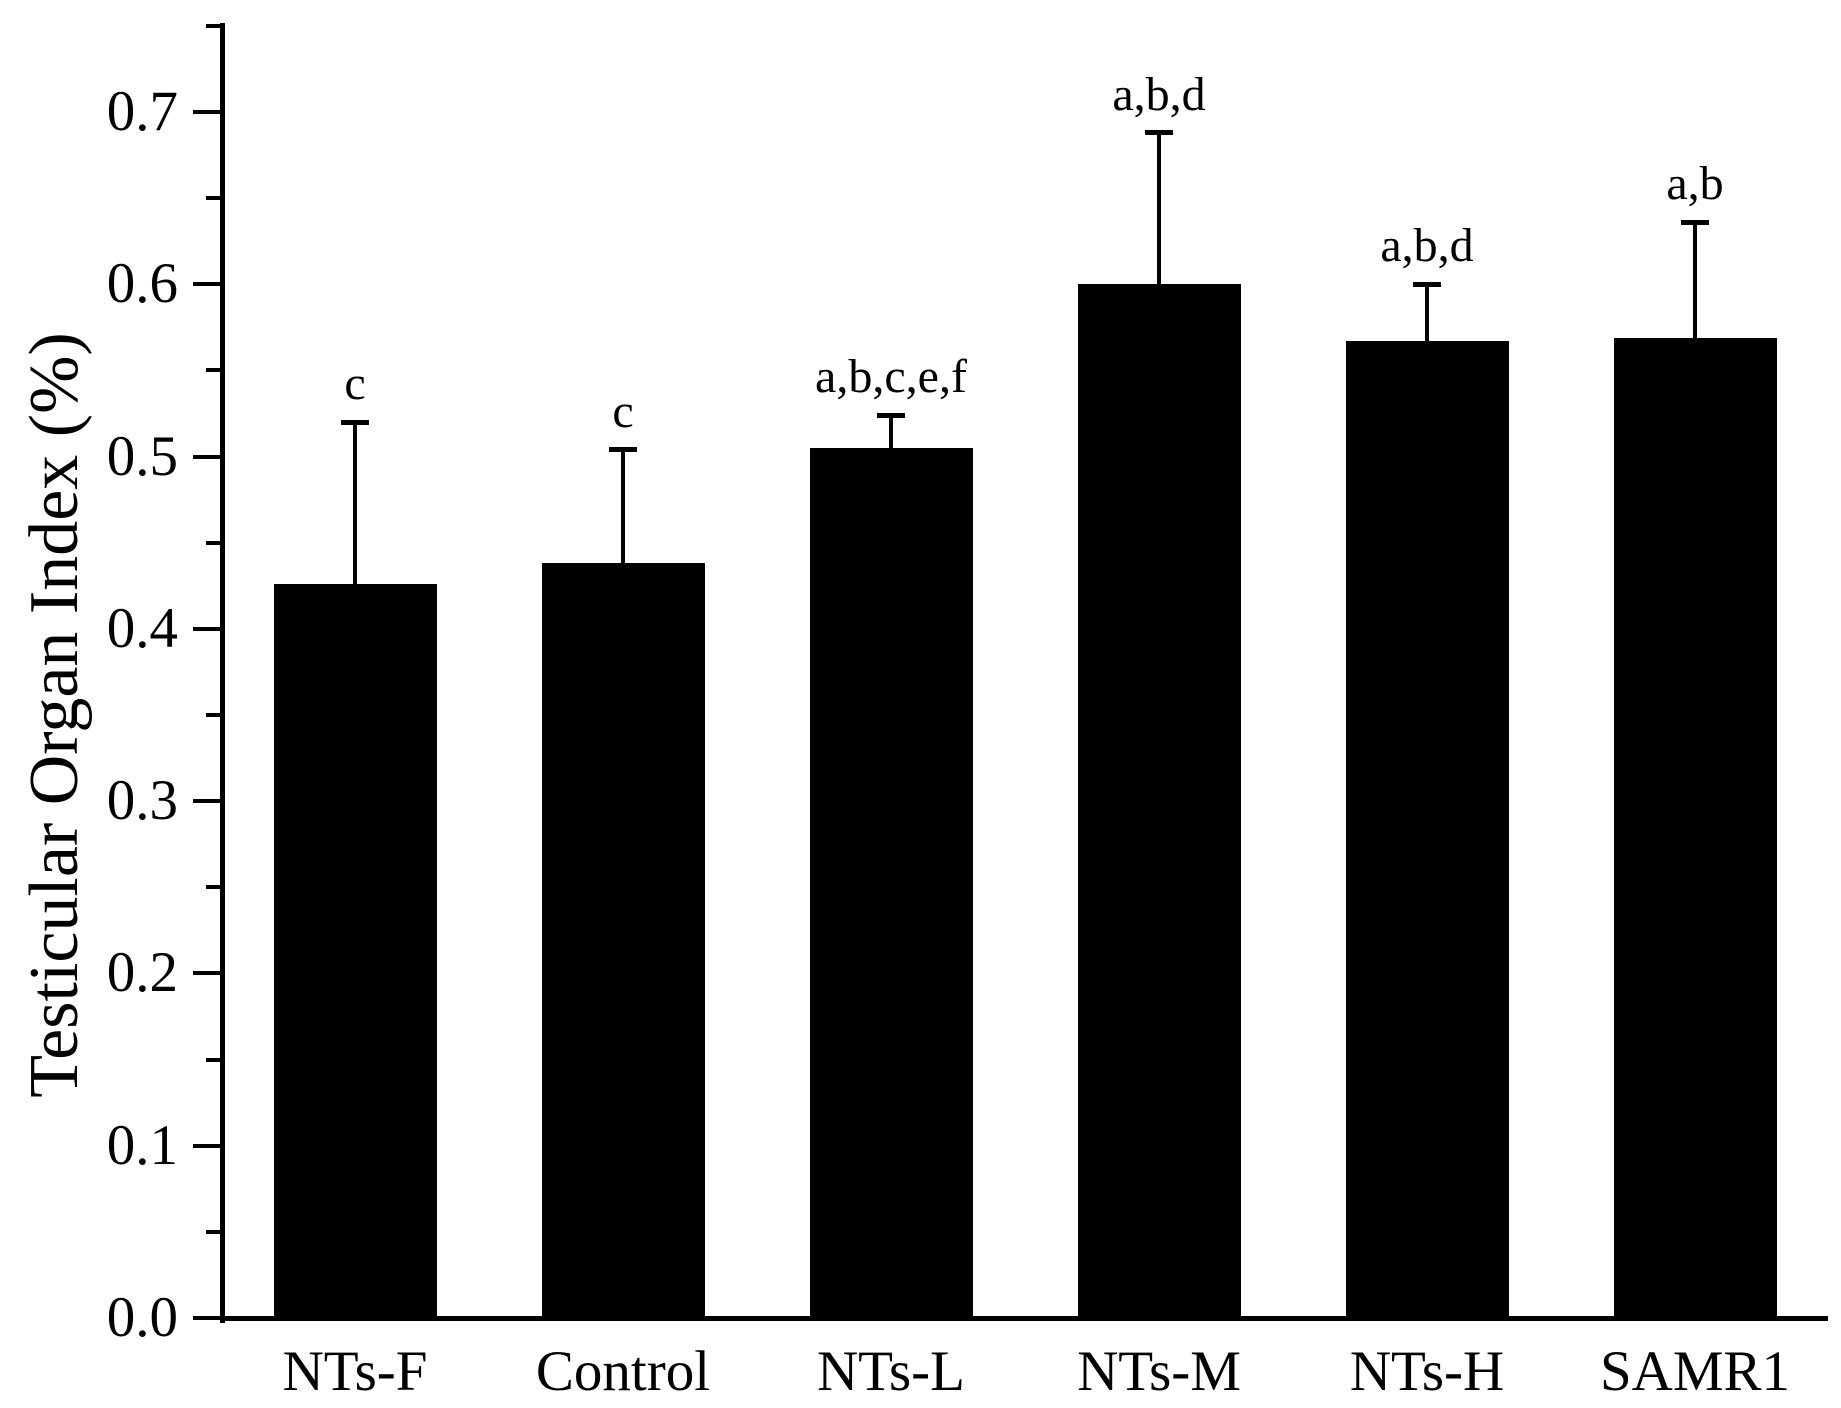 The width and height of the screenshot is (1841, 1408). Describe the element at coordinates (142, 284) in the screenshot. I see `y-tick-label: 0.6` at that location.